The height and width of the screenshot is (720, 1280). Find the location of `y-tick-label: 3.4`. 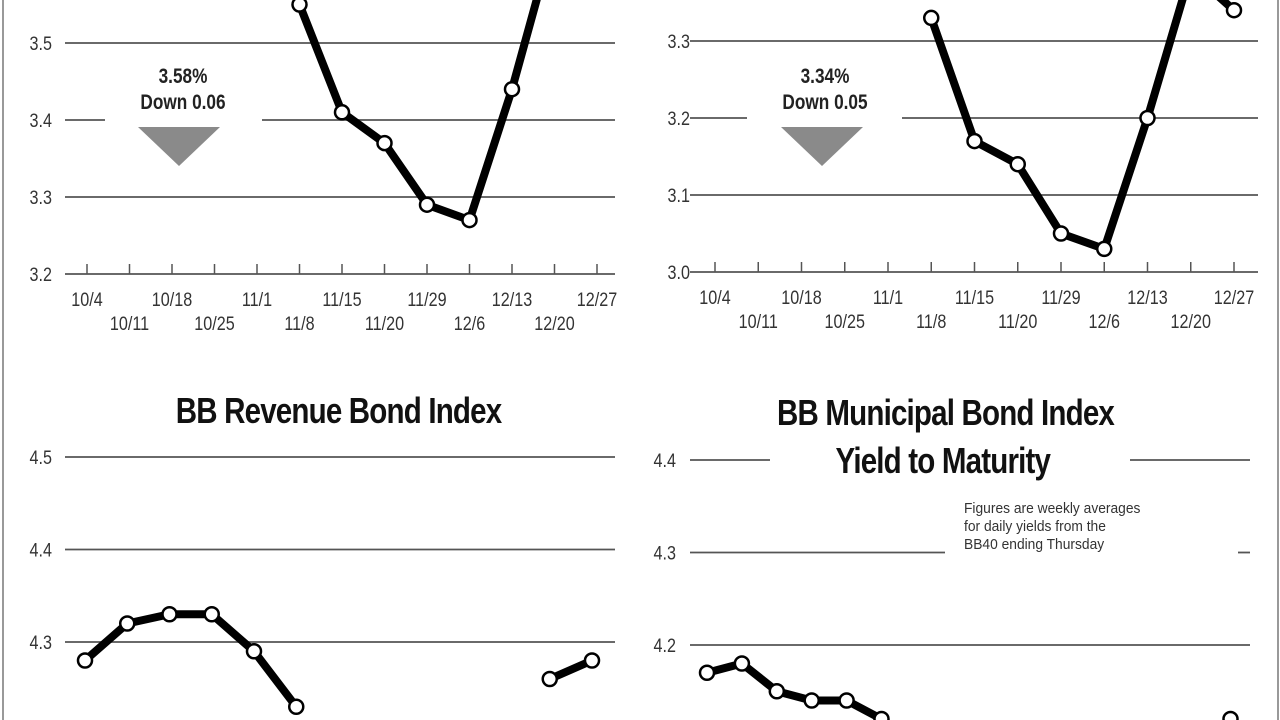

y-tick-label: 3.4 is located at coordinates (41, 121).